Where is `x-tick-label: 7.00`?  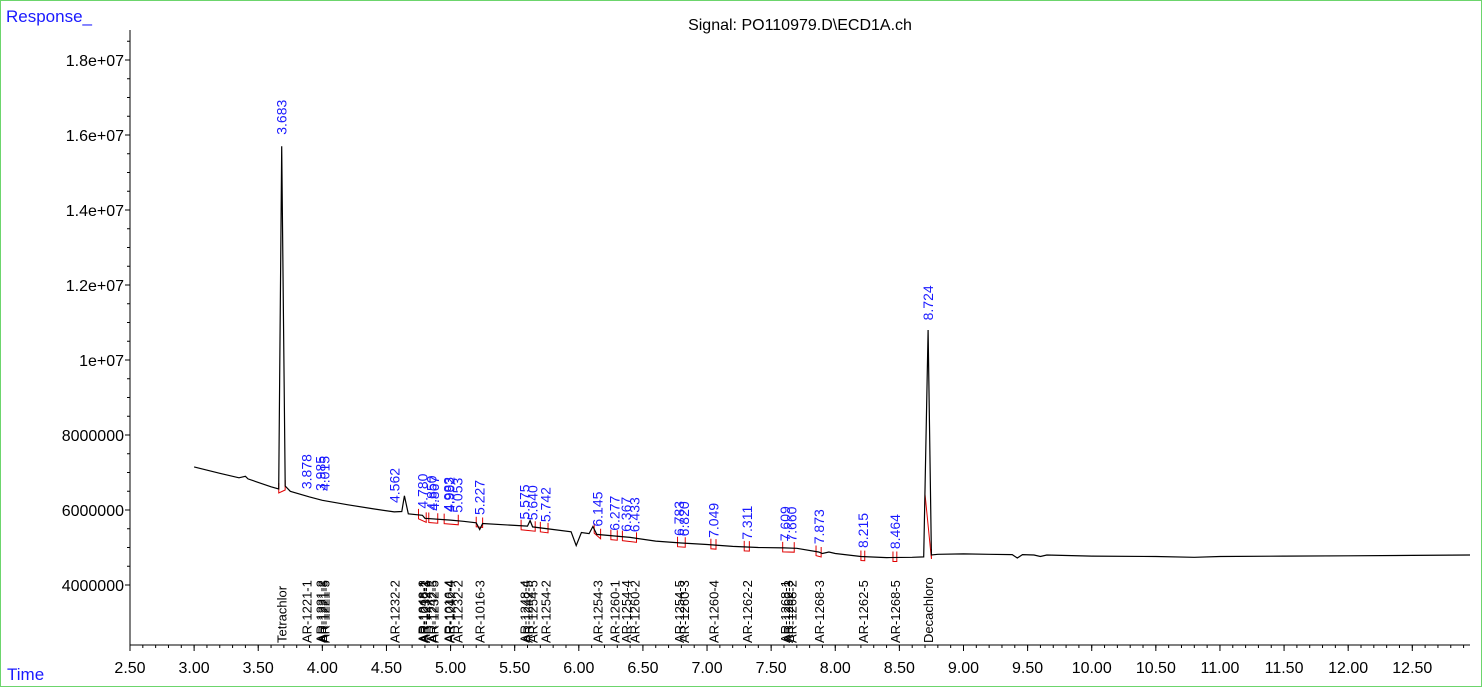 x-tick-label: 7.00 is located at coordinates (706, 668).